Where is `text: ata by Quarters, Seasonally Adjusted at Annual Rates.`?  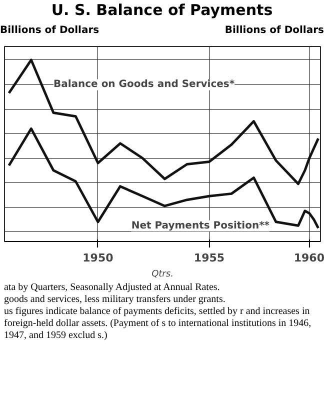
text: ata by Quarters, Seasonally Adjusted at Annual Rates. is located at coordinates (112, 287).